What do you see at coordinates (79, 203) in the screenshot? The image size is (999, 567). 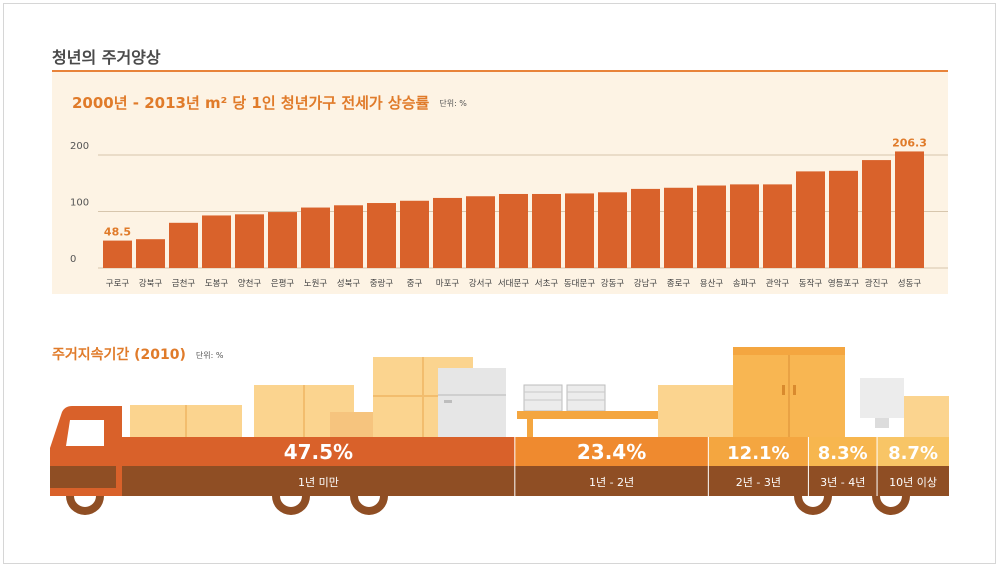 I see `y-tick-label: 100` at bounding box center [79, 203].